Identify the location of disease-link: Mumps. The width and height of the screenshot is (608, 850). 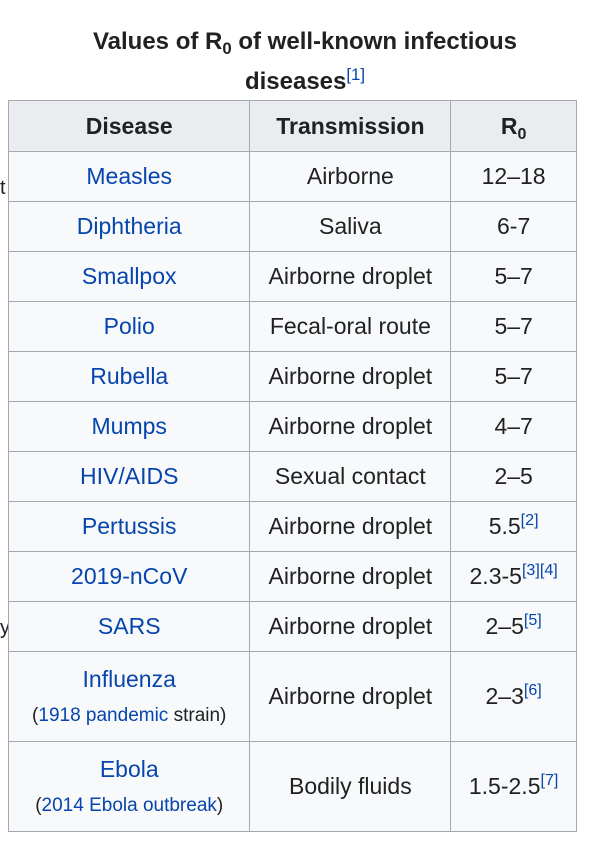
(129, 426).